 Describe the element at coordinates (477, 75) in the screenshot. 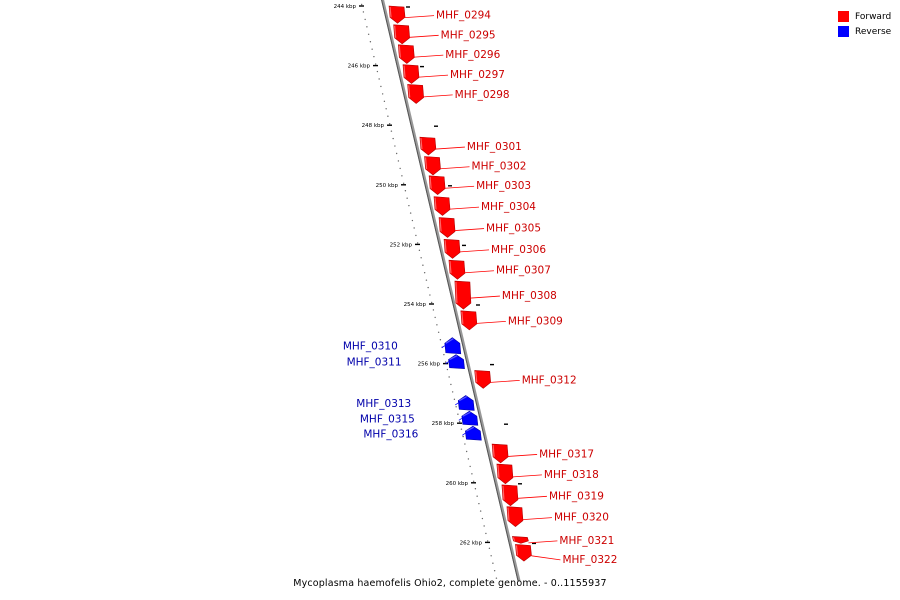

I see `gene-label: MHF_0297` at that location.